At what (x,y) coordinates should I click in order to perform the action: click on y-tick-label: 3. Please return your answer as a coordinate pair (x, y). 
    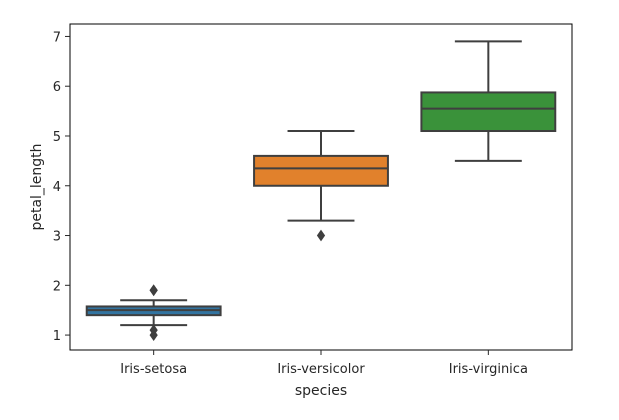
    Looking at the image, I should click on (57, 237).